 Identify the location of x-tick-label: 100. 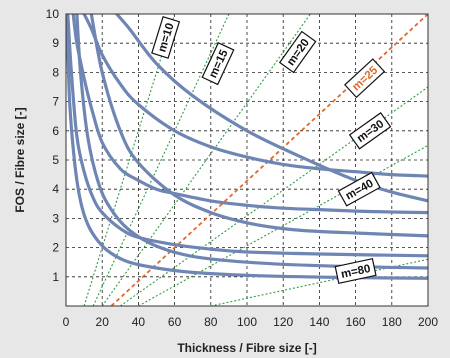
(247, 322).